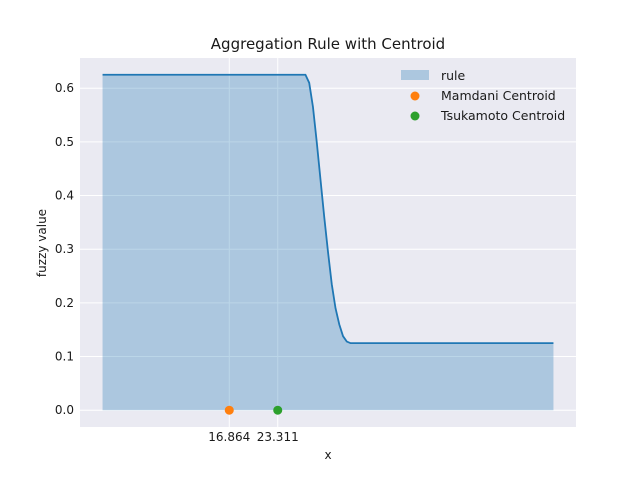 Image resolution: width=640 pixels, height=480 pixels. What do you see at coordinates (502, 115) in the screenshot?
I see `legend-label-tsukamoto: Tsukamoto Centroid` at bounding box center [502, 115].